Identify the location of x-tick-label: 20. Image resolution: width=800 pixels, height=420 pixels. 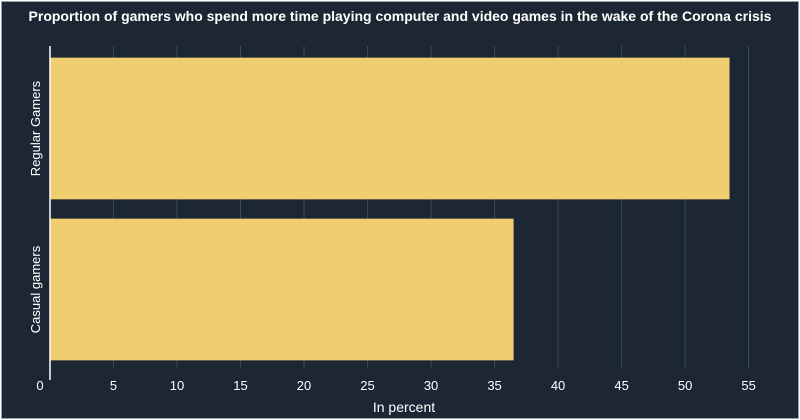
(304, 385).